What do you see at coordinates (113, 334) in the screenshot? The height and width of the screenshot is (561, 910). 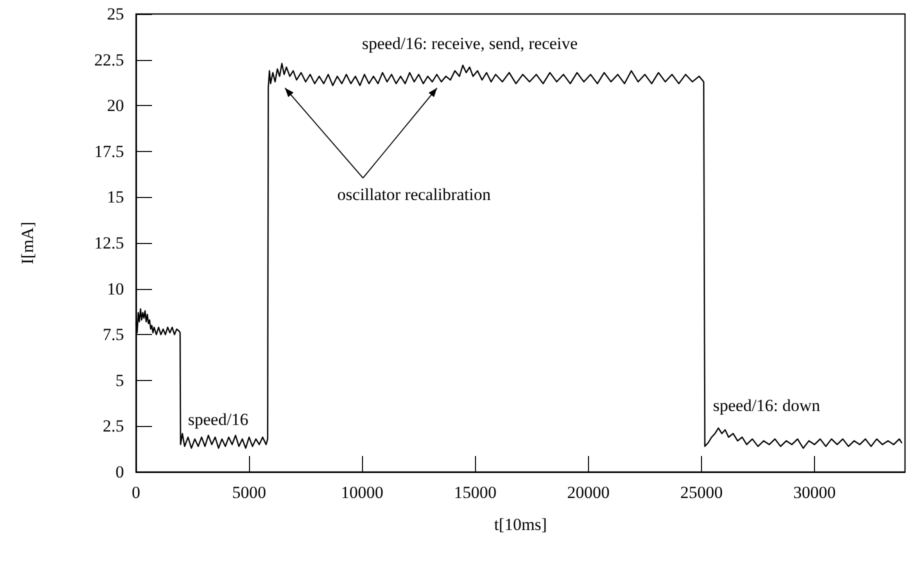 I see `y-tick-label: 7.5` at bounding box center [113, 334].